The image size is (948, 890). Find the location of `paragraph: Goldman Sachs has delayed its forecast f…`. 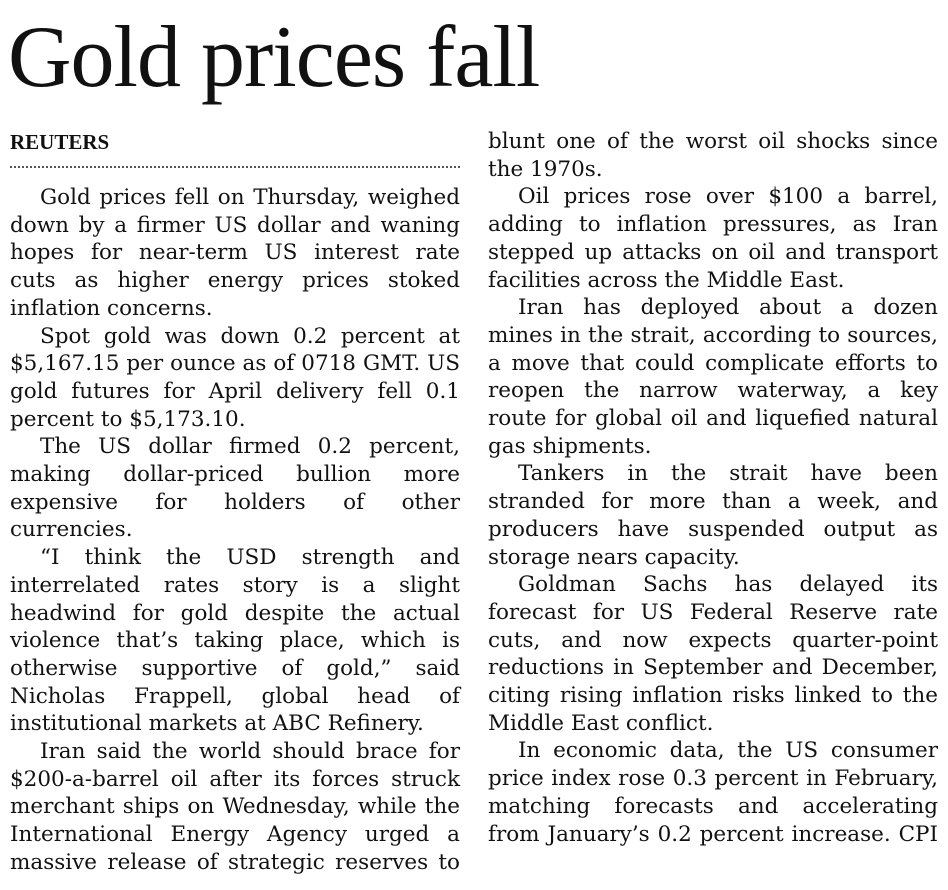

paragraph: Goldman Sachs has delayed its forecast f… is located at coordinates (713, 654).